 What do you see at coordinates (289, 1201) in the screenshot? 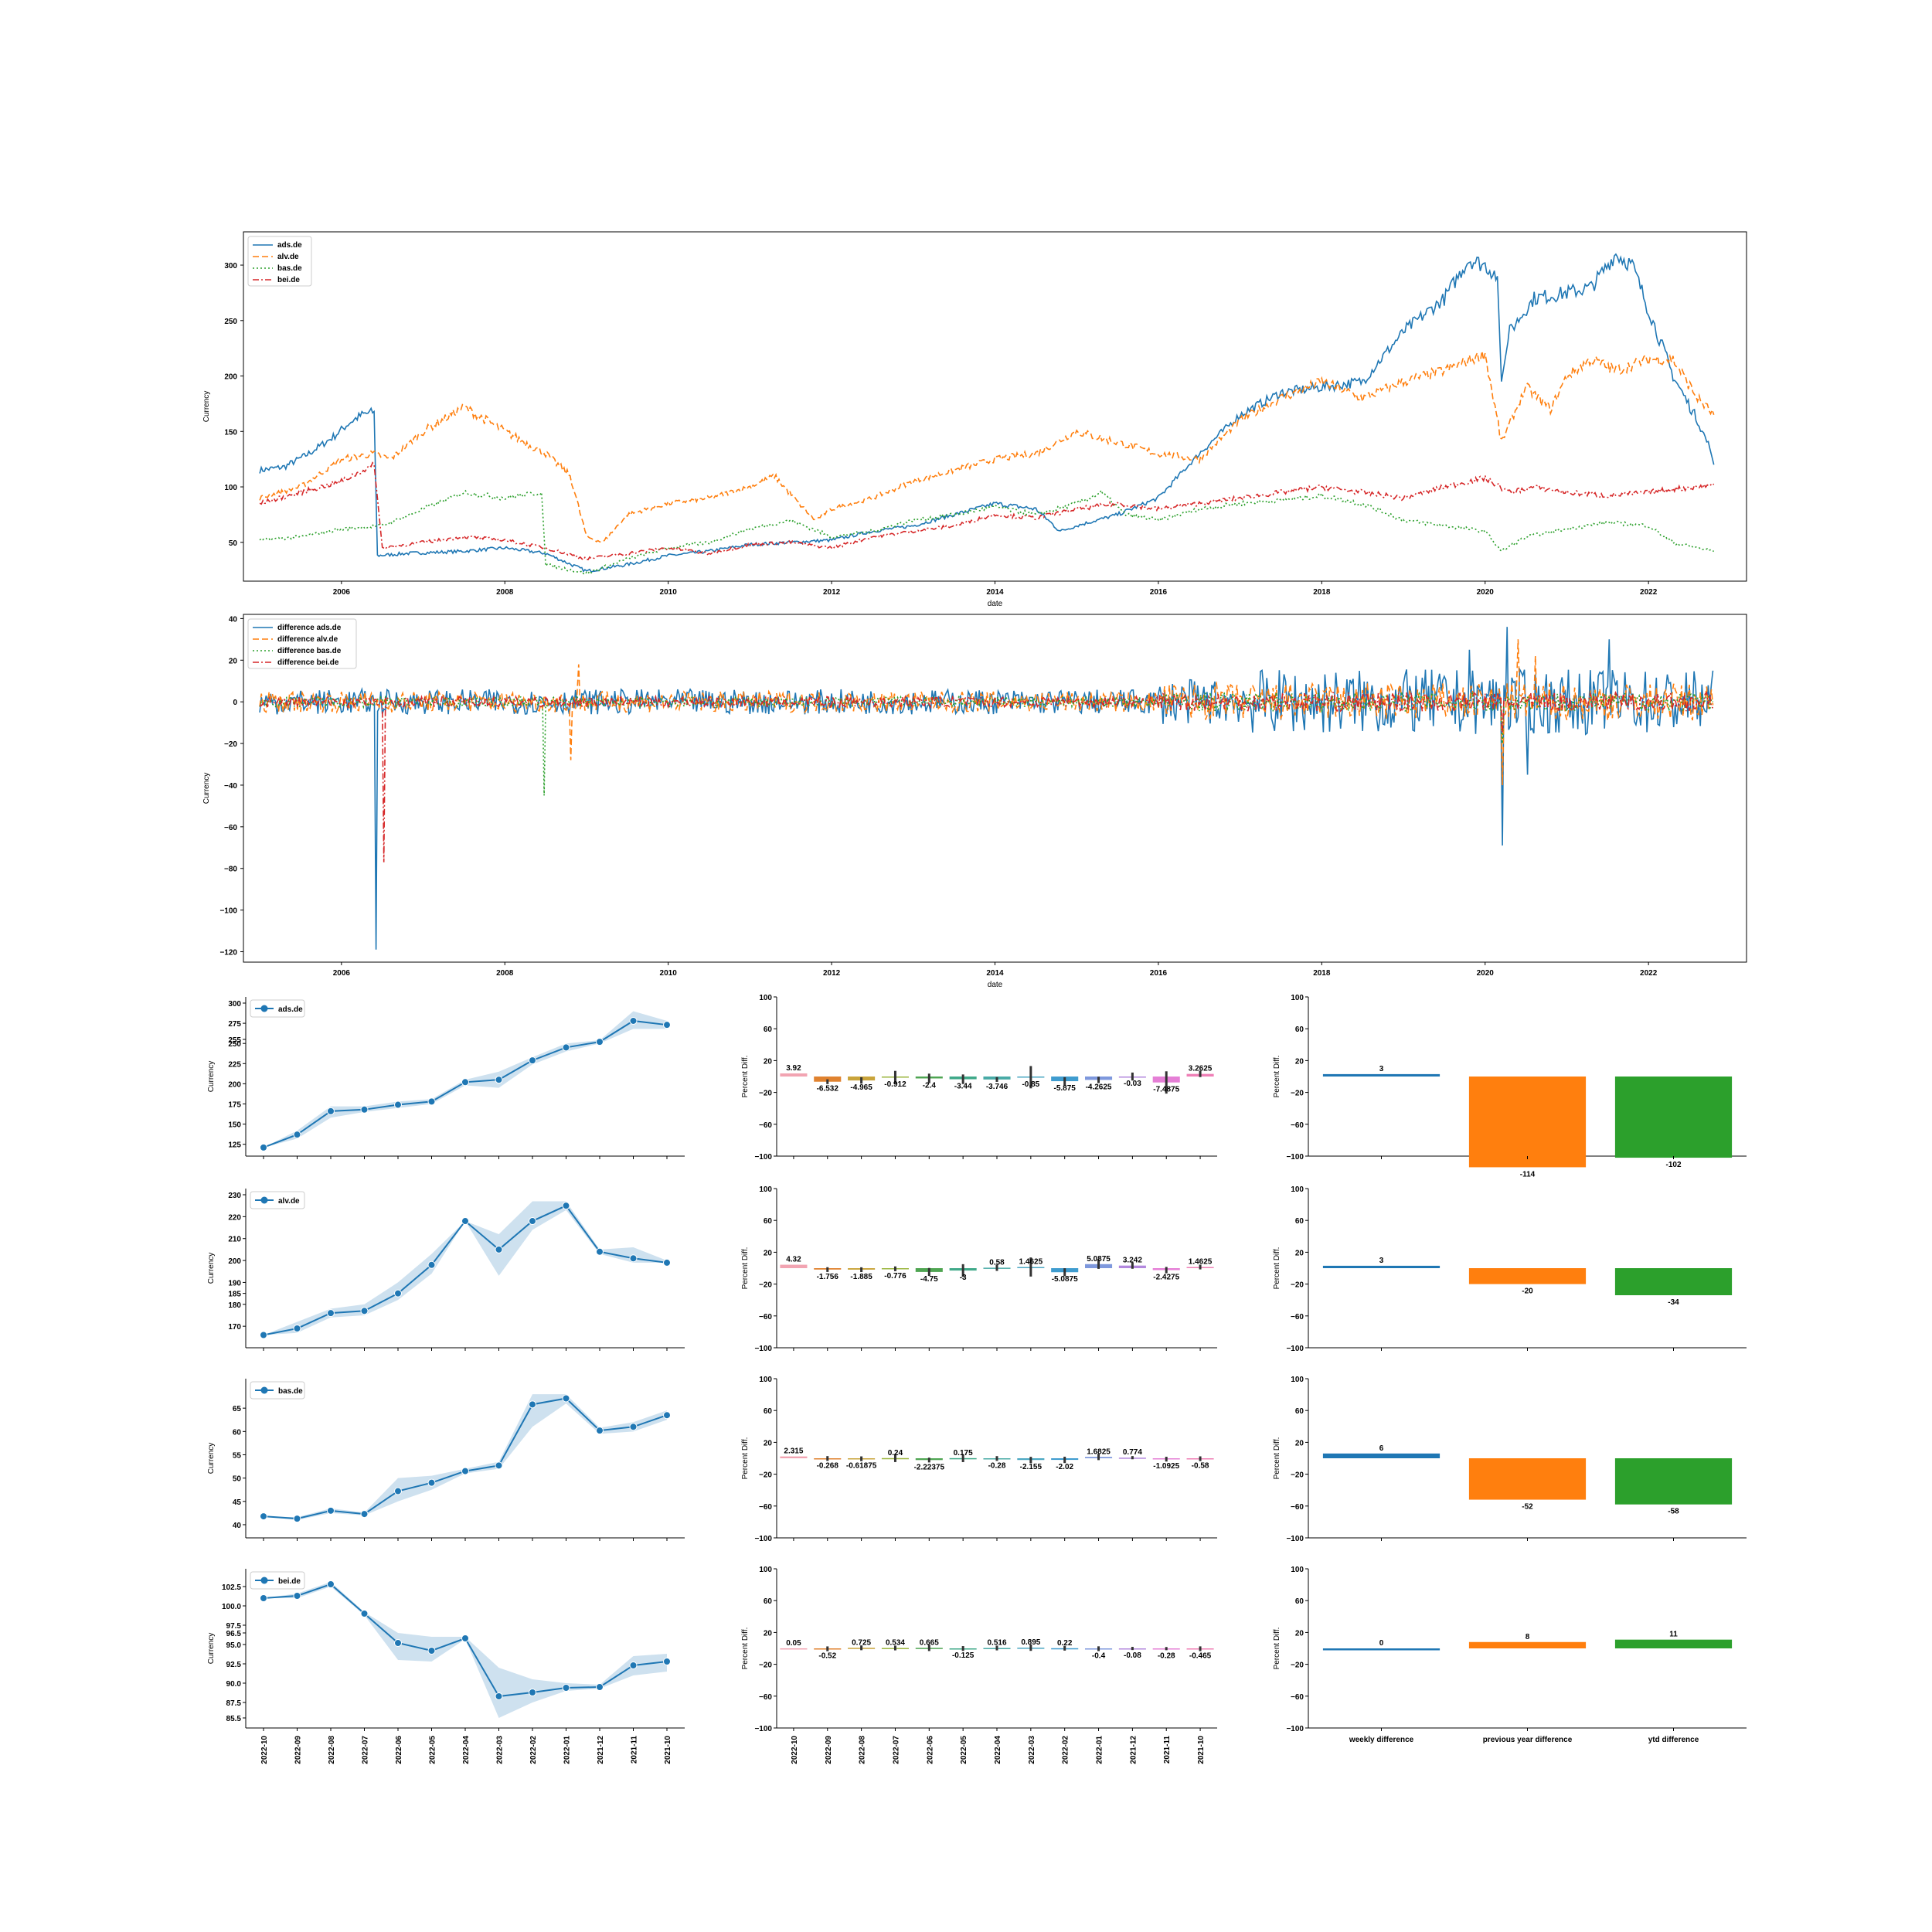
I see `legend-entry: alv.de` at bounding box center [289, 1201].